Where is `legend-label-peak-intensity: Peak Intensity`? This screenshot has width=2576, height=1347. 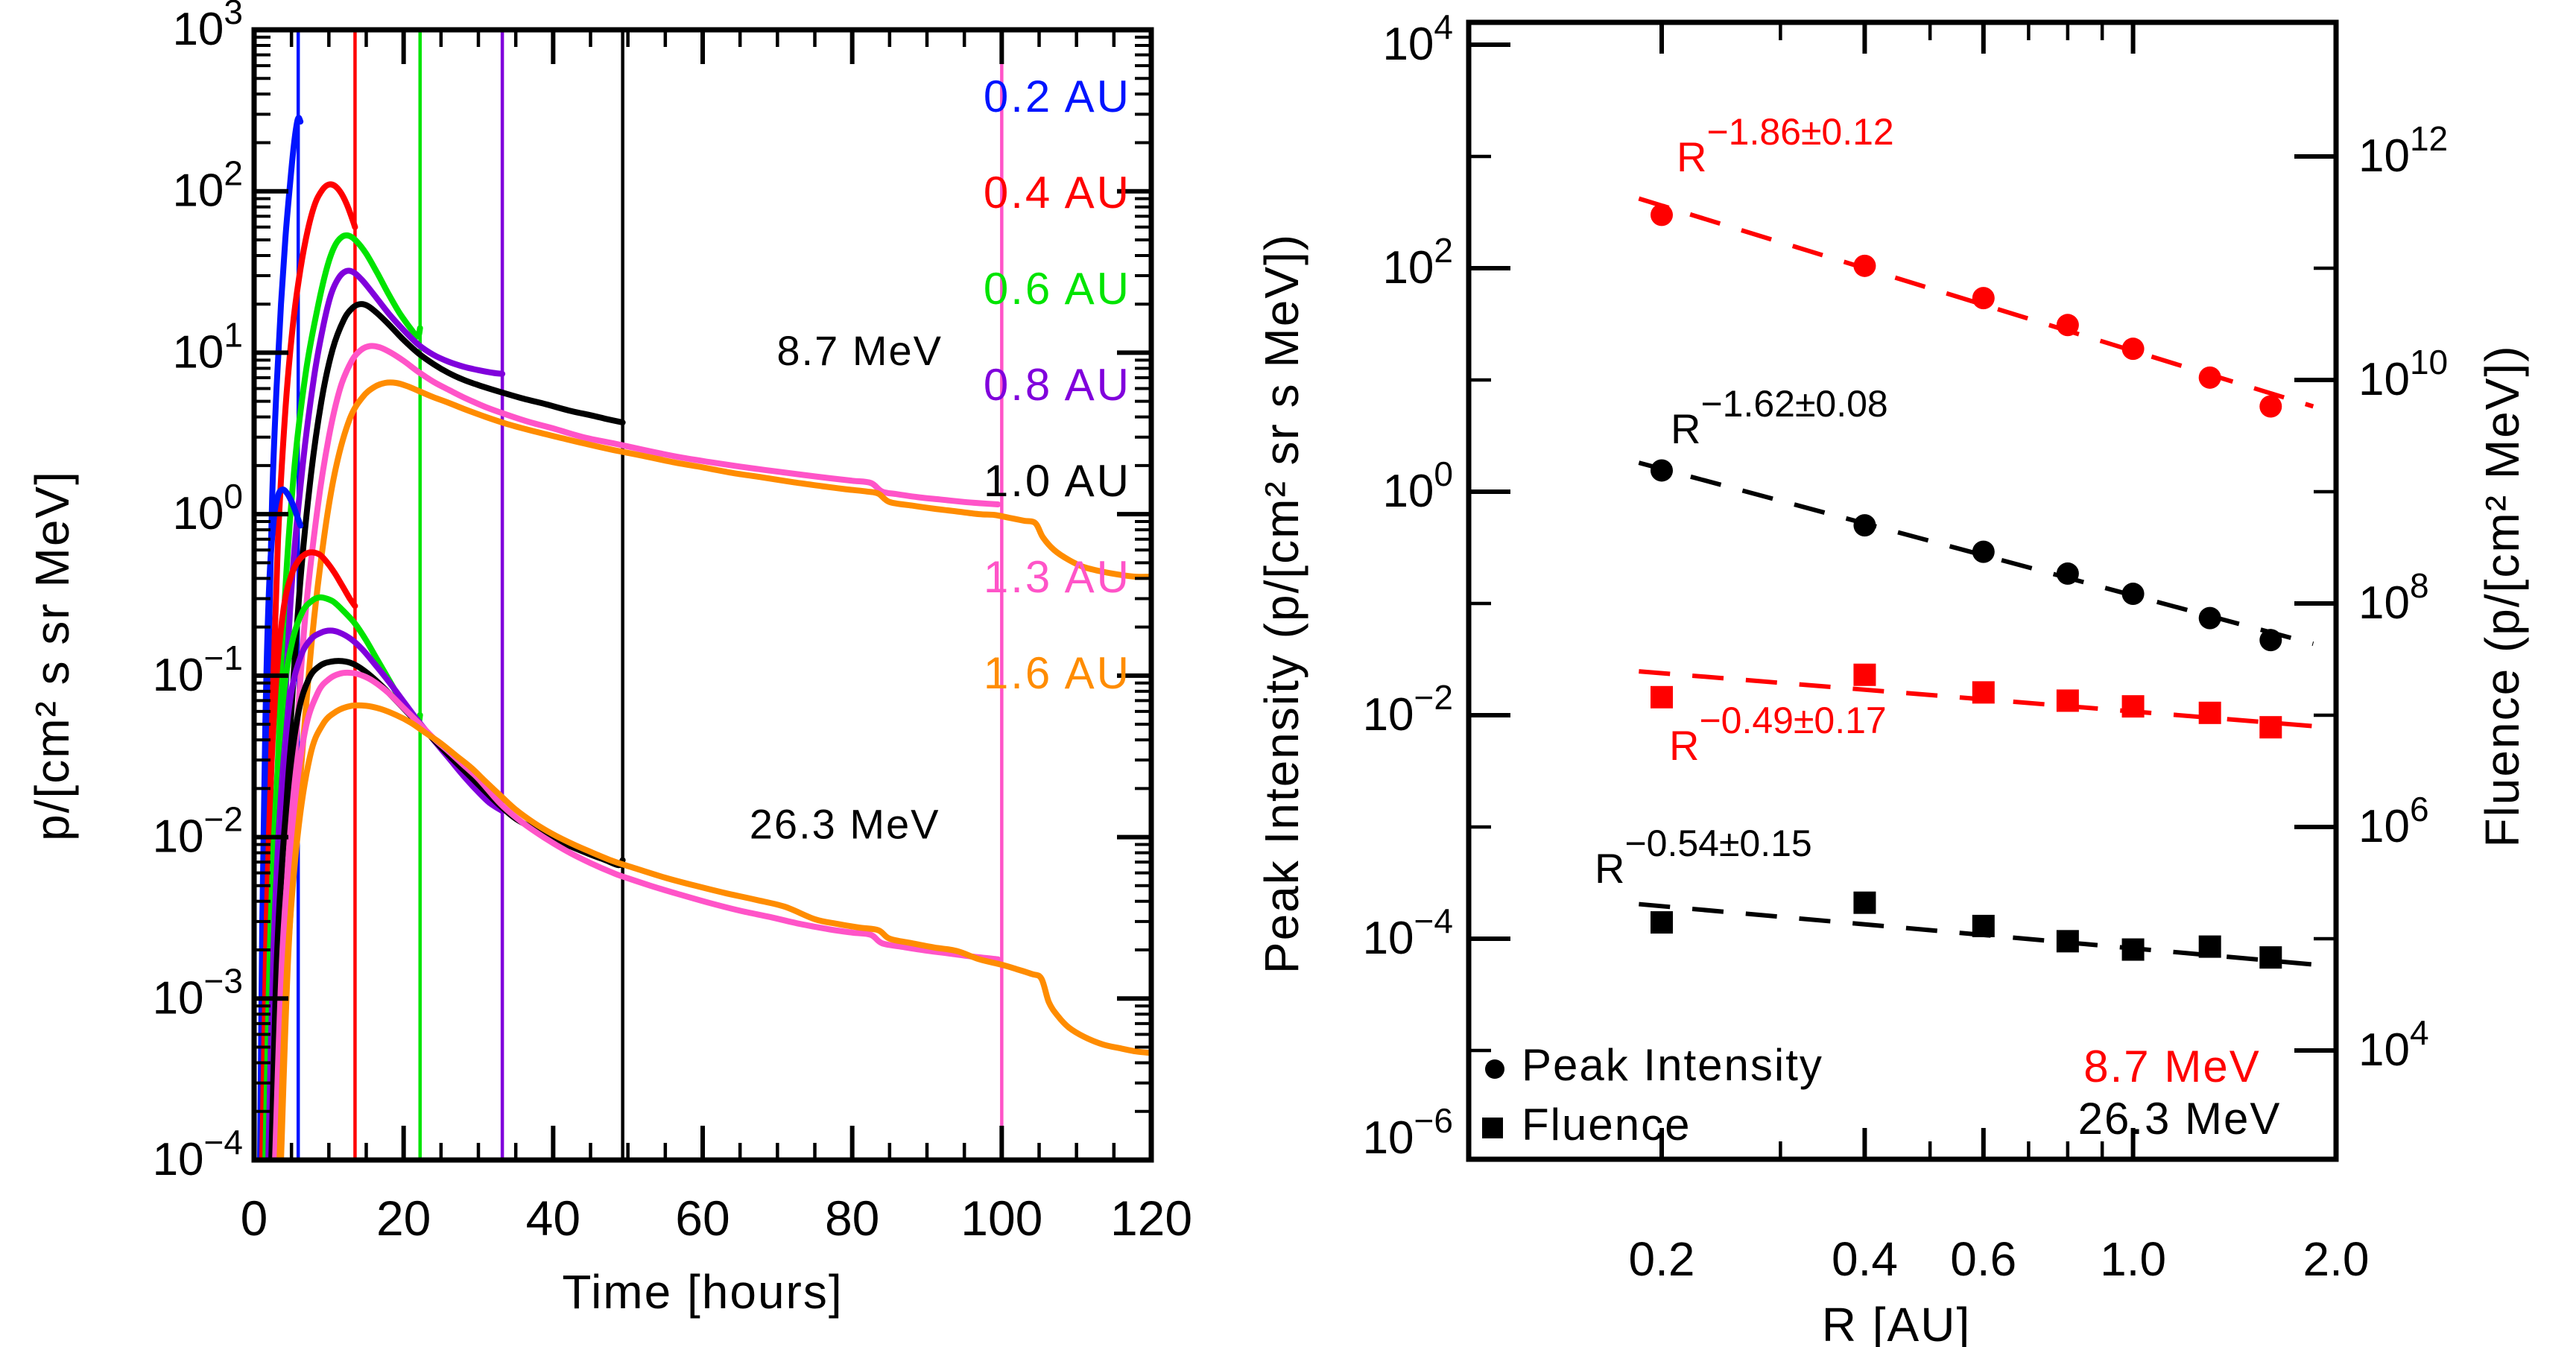
legend-label-peak-intensity: Peak Intensity is located at coordinates (1672, 1065).